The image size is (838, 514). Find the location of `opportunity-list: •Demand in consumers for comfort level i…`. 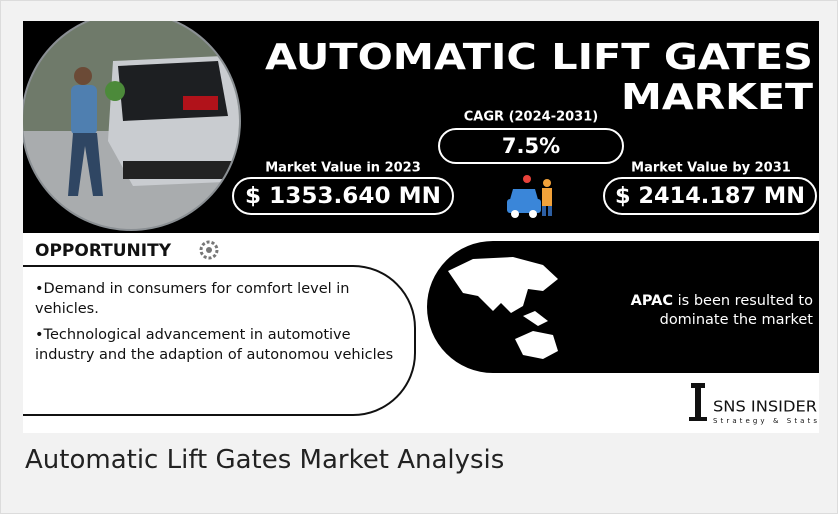

opportunity-list: •Demand in consumers for comfort level i… is located at coordinates (221, 325).